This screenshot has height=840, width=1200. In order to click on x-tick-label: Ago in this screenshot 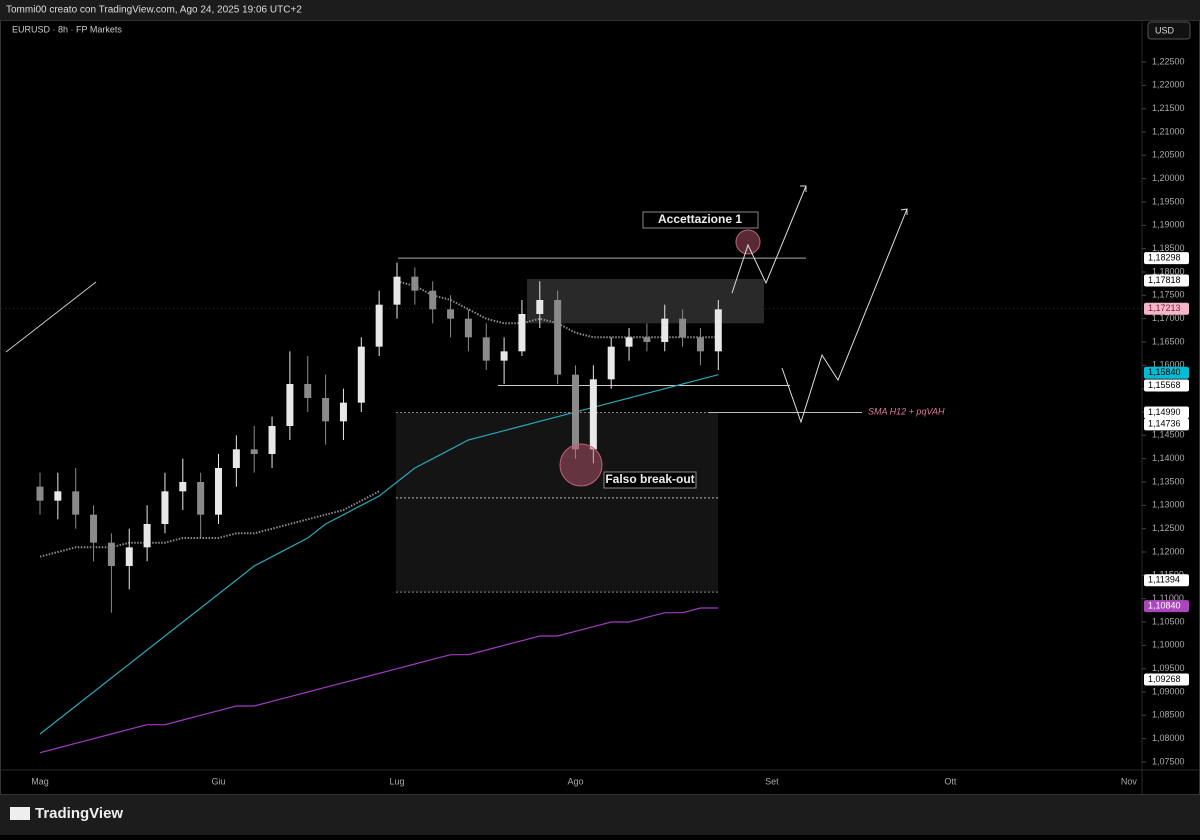, I will do `click(575, 781)`.